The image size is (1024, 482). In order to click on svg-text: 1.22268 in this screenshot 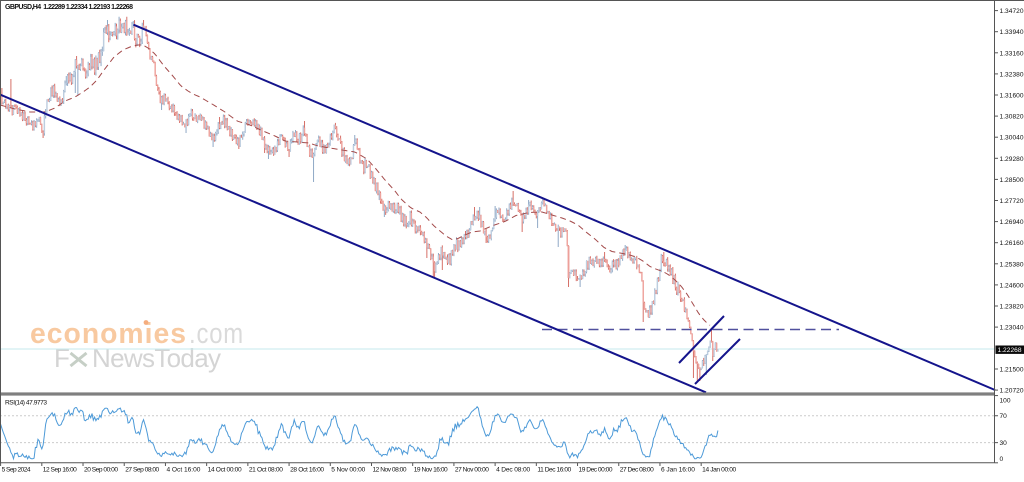, I will do `click(1010, 350)`.